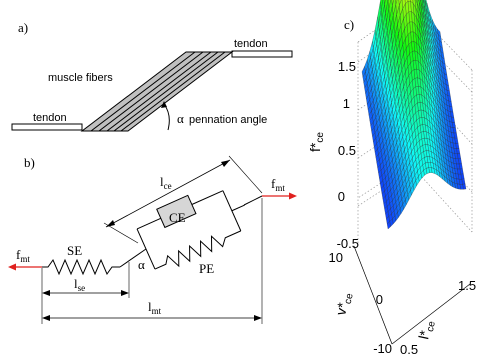 The image size is (481, 360). Describe the element at coordinates (382, 348) in the screenshot. I see `v-tick-label: -10` at that location.